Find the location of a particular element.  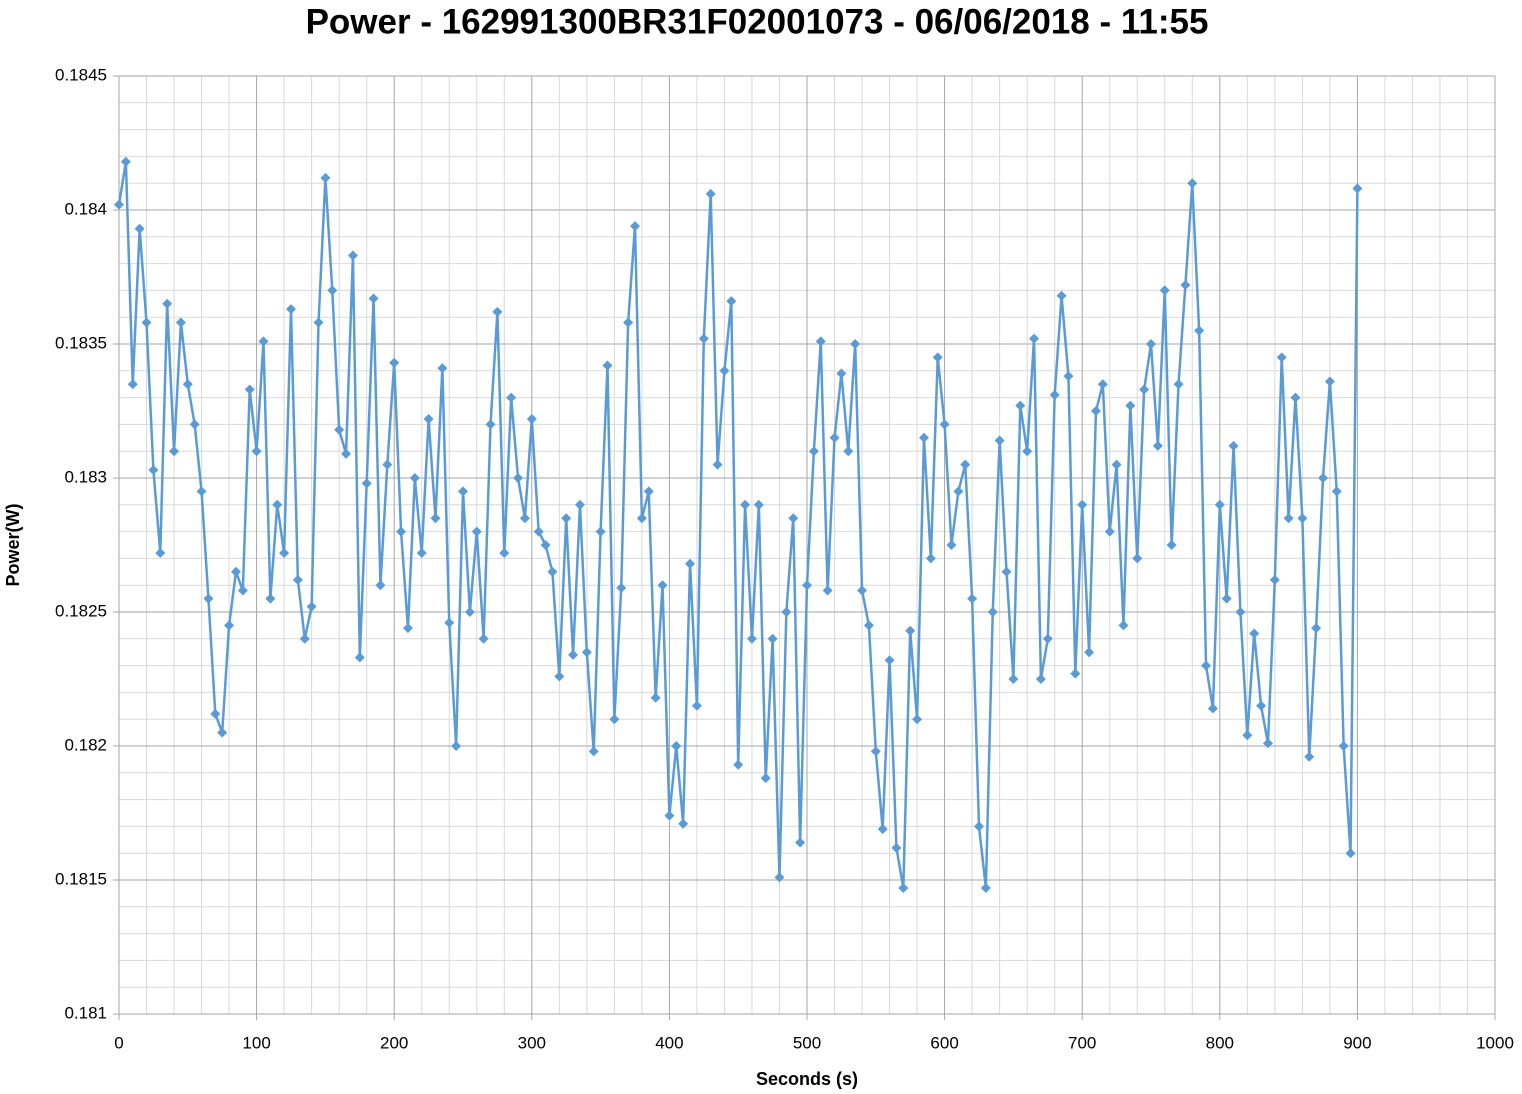

y-tick-label: 0.183 is located at coordinates (85, 476).